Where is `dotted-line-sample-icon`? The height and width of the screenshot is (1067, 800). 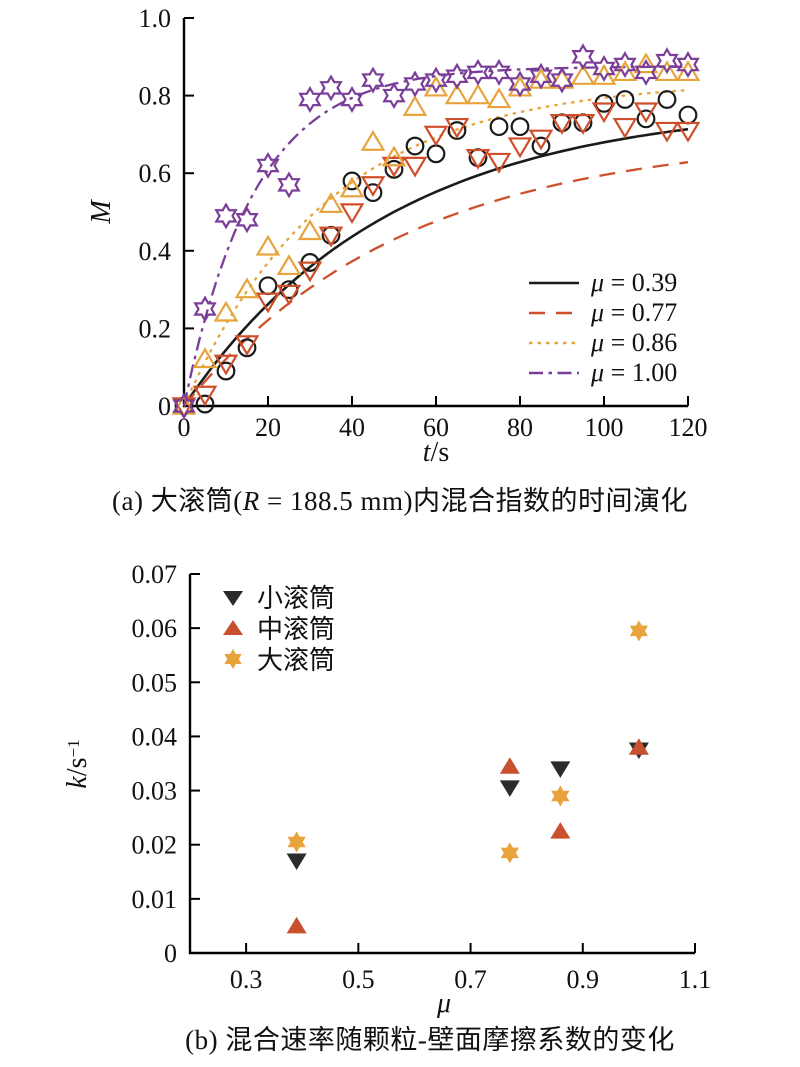 dotted-line-sample-icon is located at coordinates (554, 343).